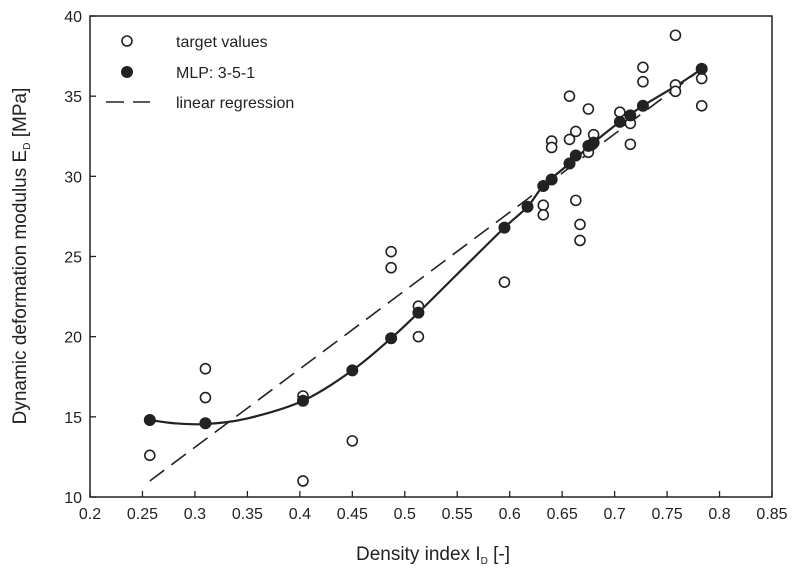 Image resolution: width=795 pixels, height=572 pixels. Describe the element at coordinates (20, 115) in the screenshot. I see `y-axis-title-unit: [MPa]` at that location.